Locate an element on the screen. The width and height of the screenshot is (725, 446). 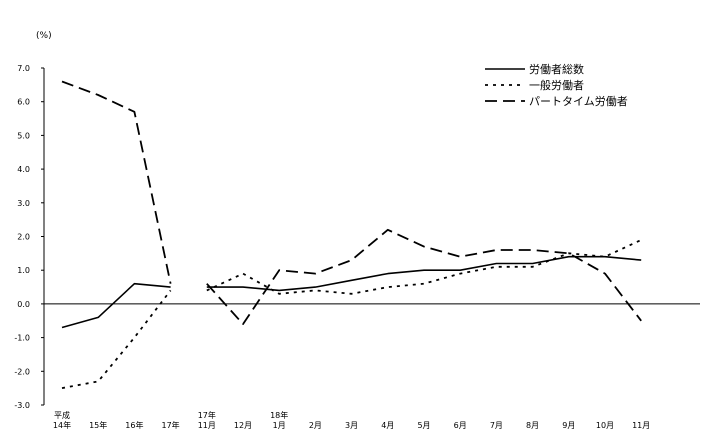
x-tick-label: 4月 is located at coordinates (387, 425).